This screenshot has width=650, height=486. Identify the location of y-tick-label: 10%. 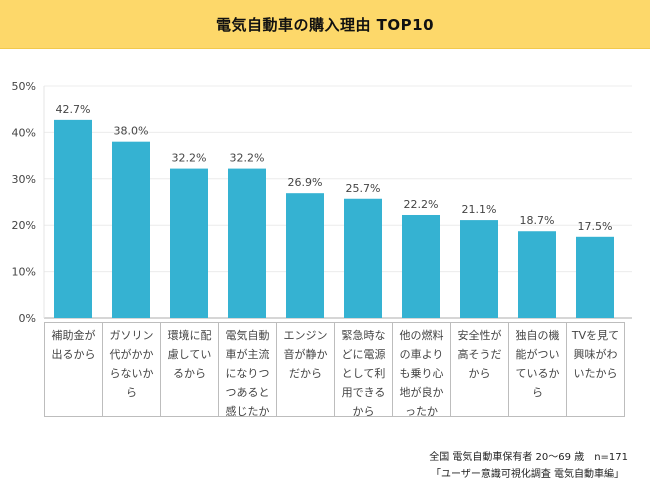
(24, 272).